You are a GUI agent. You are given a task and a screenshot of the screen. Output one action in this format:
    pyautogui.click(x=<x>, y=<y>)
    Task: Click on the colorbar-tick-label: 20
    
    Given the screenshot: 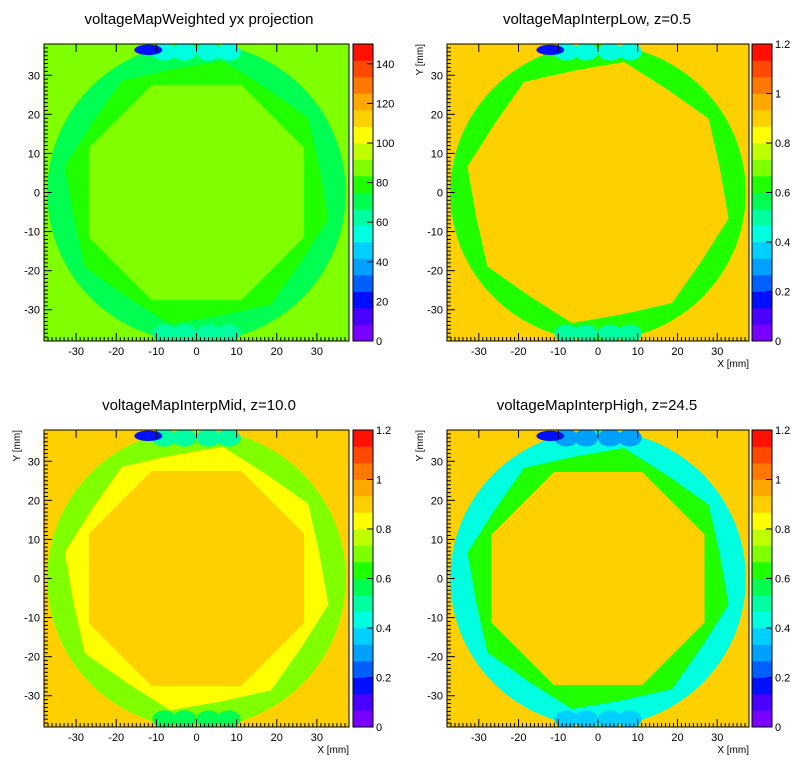 What is the action you would take?
    pyautogui.click(x=382, y=302)
    